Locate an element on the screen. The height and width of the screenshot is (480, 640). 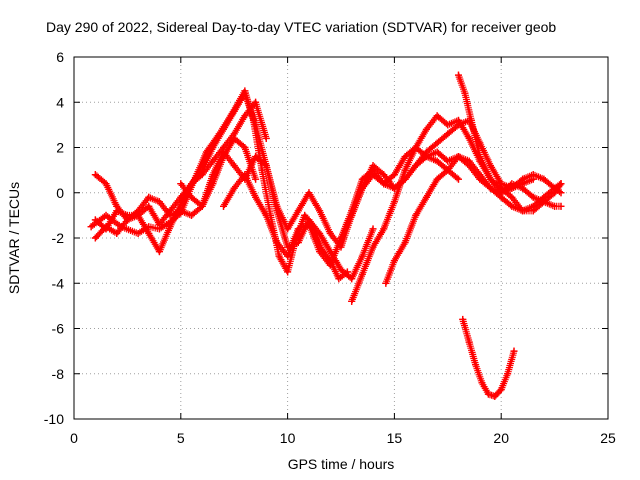
y-tick-label: -2 is located at coordinates (58, 238).